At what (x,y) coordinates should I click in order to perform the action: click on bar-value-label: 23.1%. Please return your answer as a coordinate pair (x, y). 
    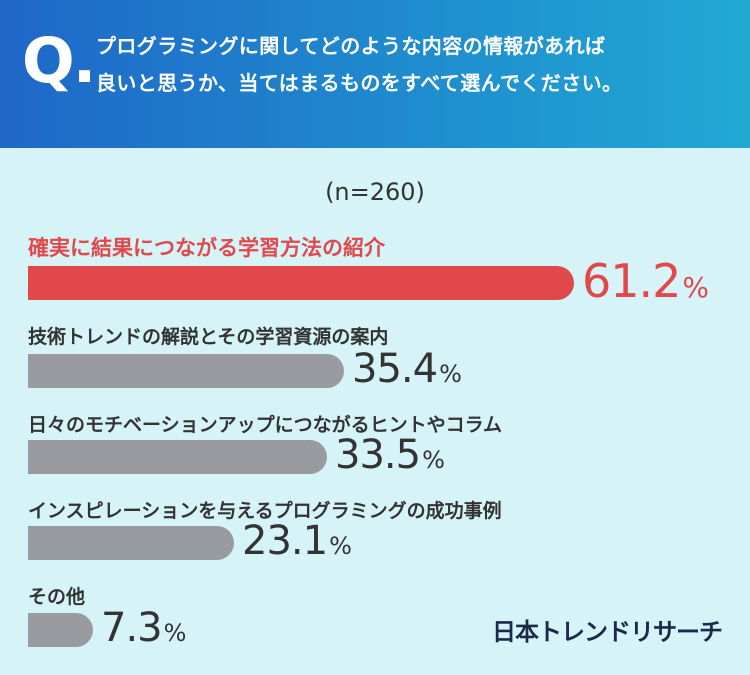
    Looking at the image, I should click on (297, 541).